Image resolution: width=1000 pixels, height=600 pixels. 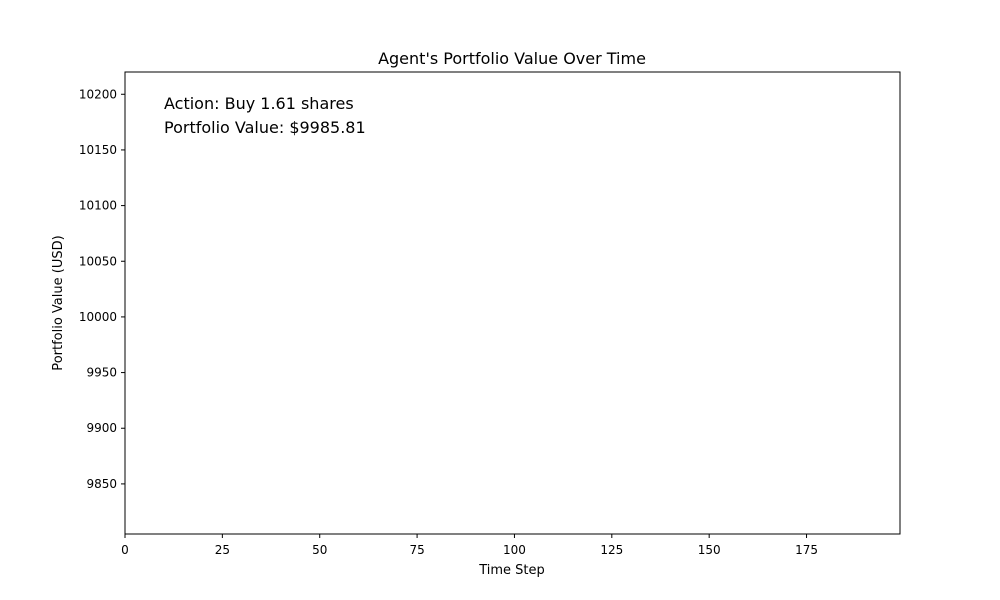 What do you see at coordinates (611, 550) in the screenshot?
I see `x-tick-label: 125` at bounding box center [611, 550].